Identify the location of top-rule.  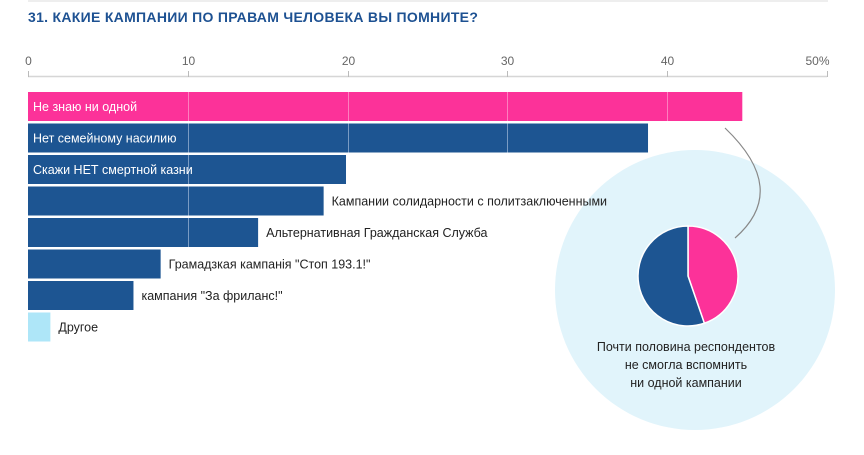
(428, 1).